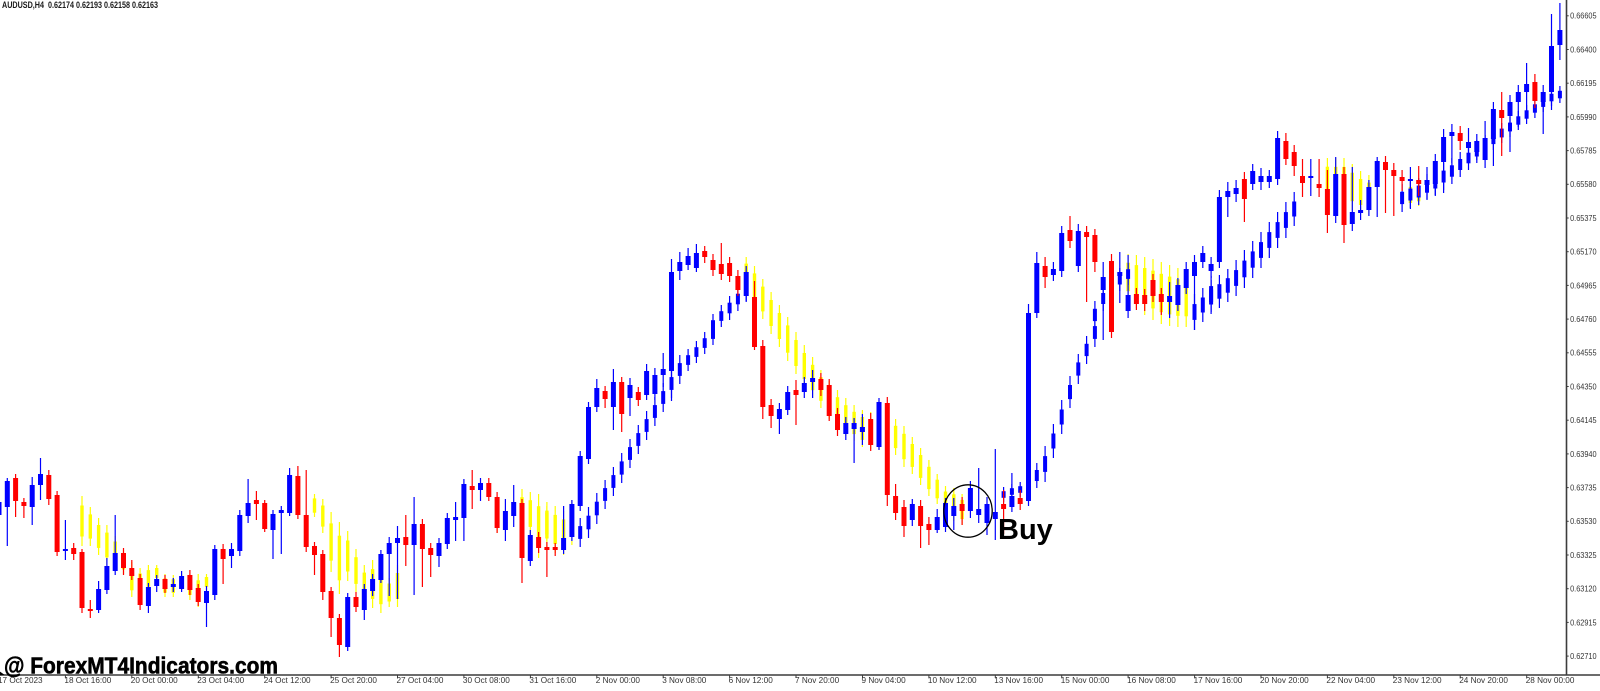 Image resolution: width=1600 pixels, height=691 pixels. Describe the element at coordinates (1417, 680) in the screenshot. I see `svg-text: 23 Nov 12:00` at that location.